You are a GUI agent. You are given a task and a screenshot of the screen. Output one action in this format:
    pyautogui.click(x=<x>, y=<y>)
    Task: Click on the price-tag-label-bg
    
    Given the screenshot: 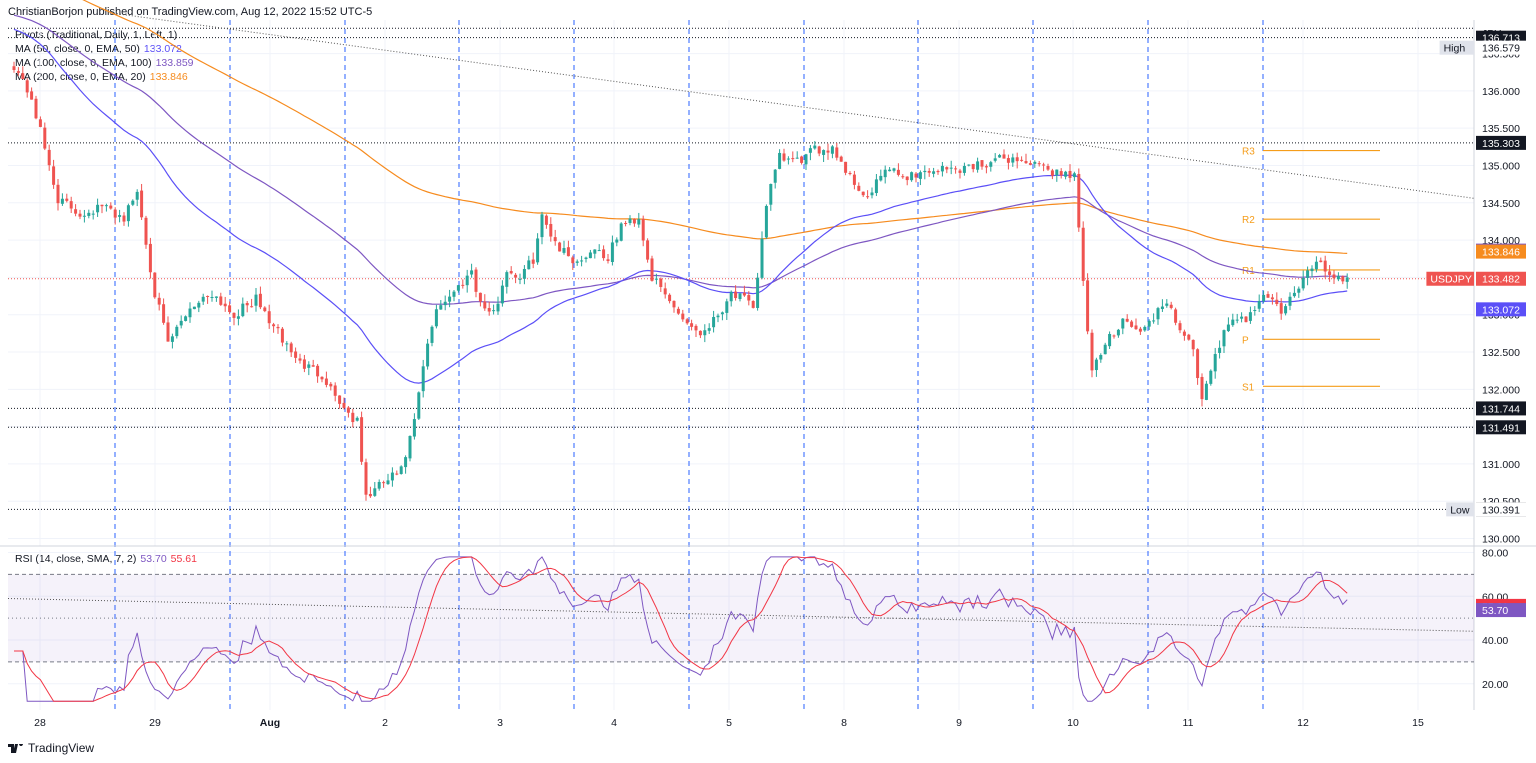 What is the action you would take?
    pyautogui.click(x=1456, y=47)
    